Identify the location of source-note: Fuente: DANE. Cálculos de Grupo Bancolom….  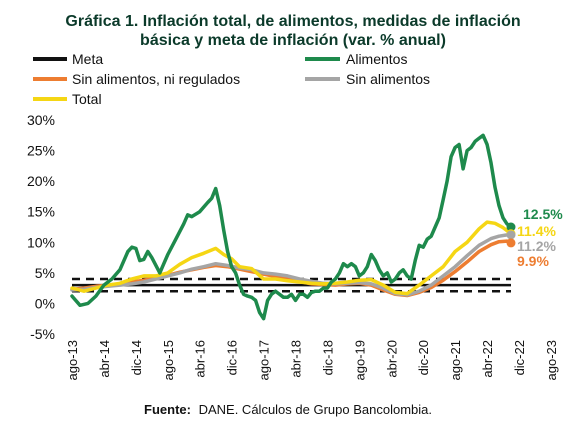
(288, 409).